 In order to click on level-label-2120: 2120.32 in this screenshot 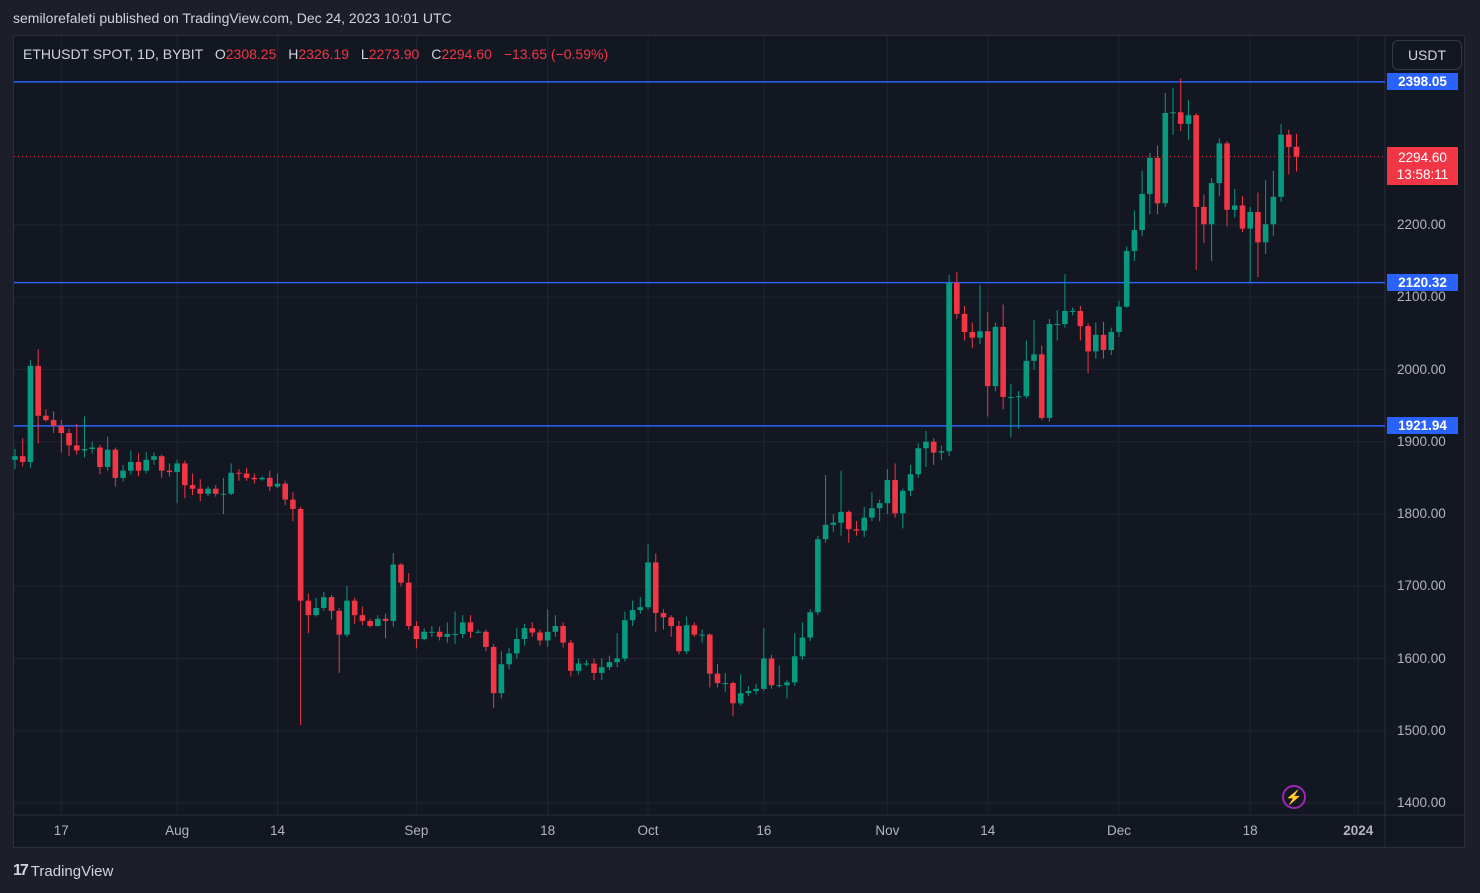, I will do `click(1422, 283)`.